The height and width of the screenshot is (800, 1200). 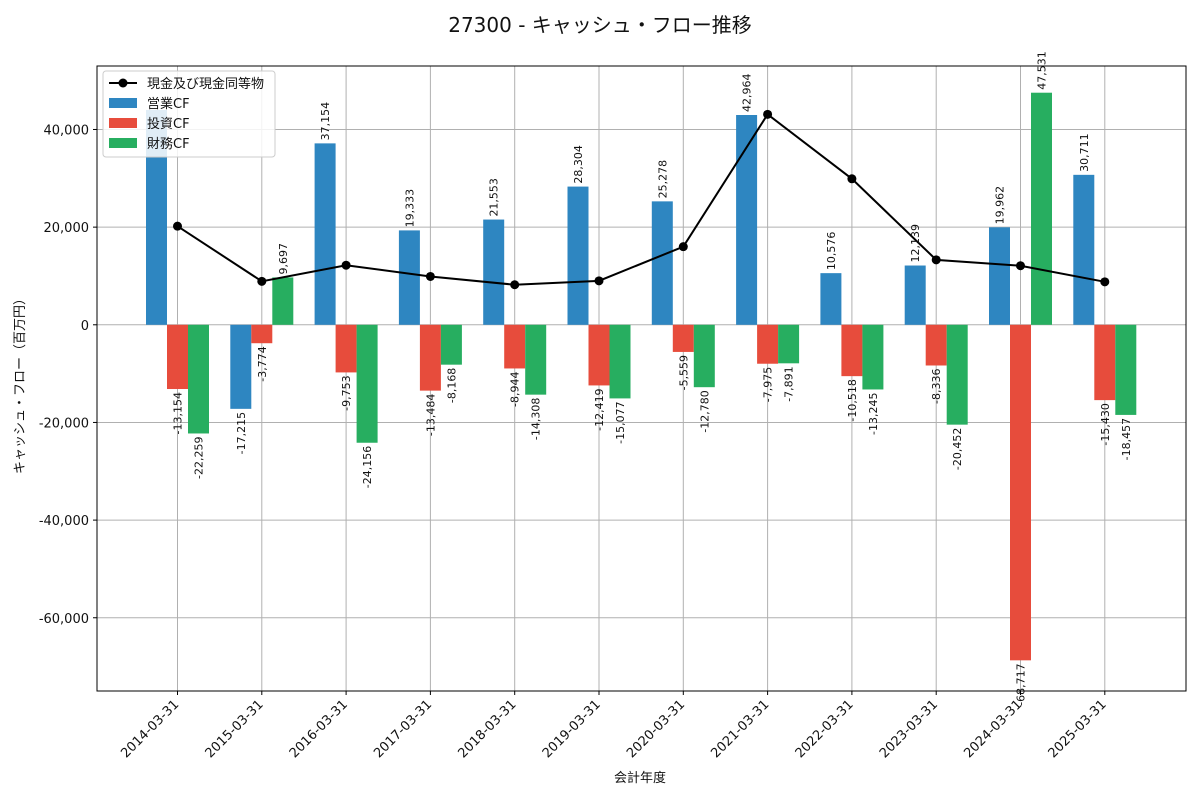 I want to click on data-label-0-6: 25,278, so click(x=662, y=179).